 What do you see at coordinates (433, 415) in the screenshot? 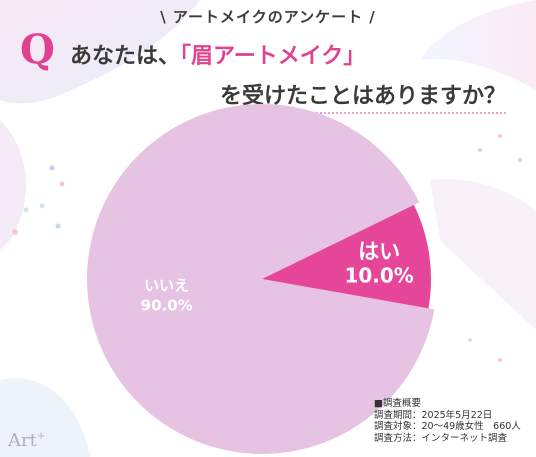
I see `survey-period: 調査期間：2025年5月22日` at bounding box center [433, 415].